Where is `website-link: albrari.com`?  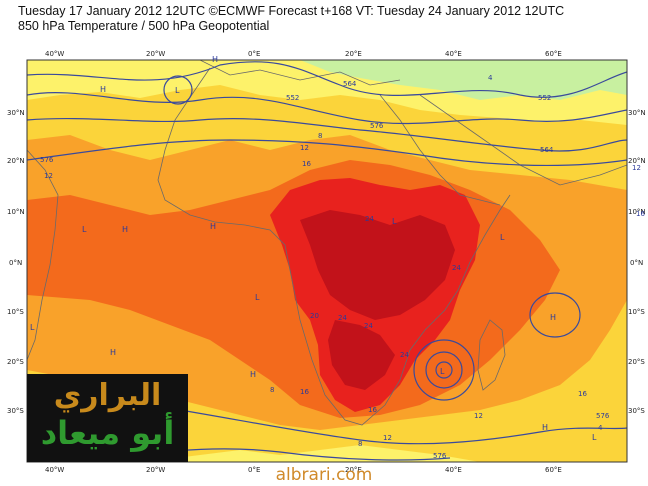
website-link: albrari.com is located at coordinates (324, 475).